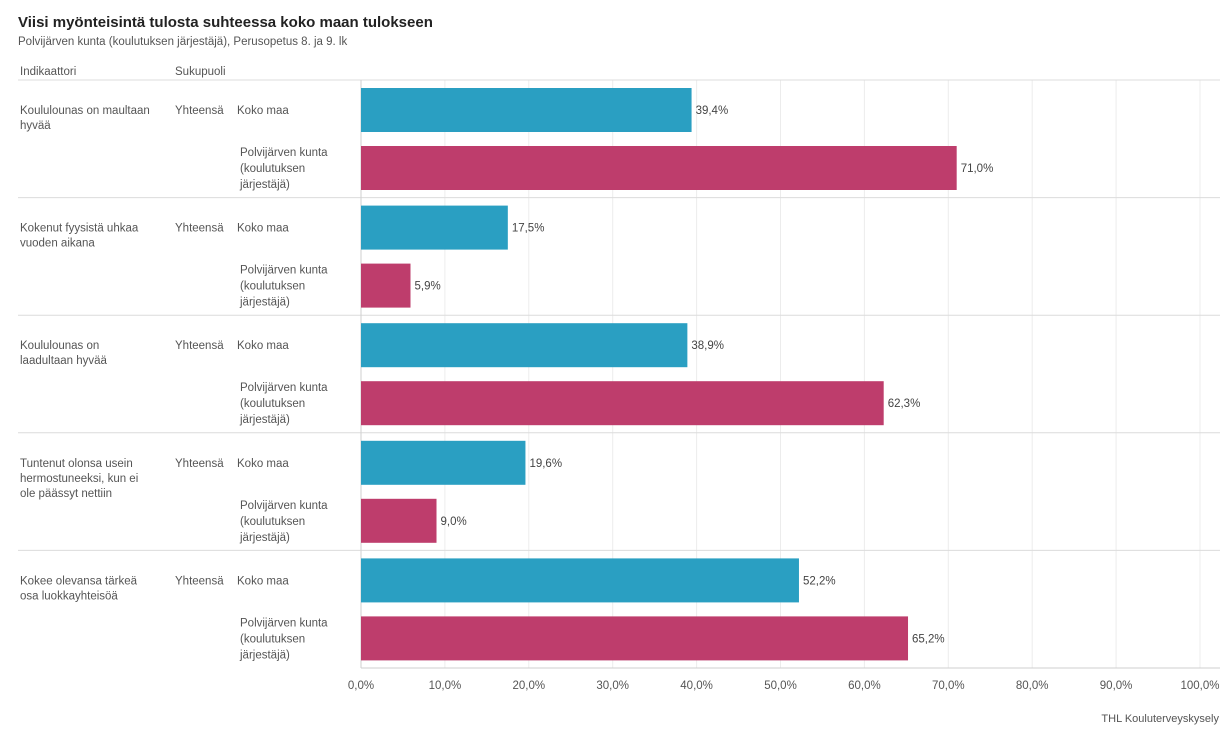  What do you see at coordinates (79, 236) in the screenshot?
I see `indicator-label: Kokenut fyysistä uhkaa vuoden aikana` at bounding box center [79, 236].